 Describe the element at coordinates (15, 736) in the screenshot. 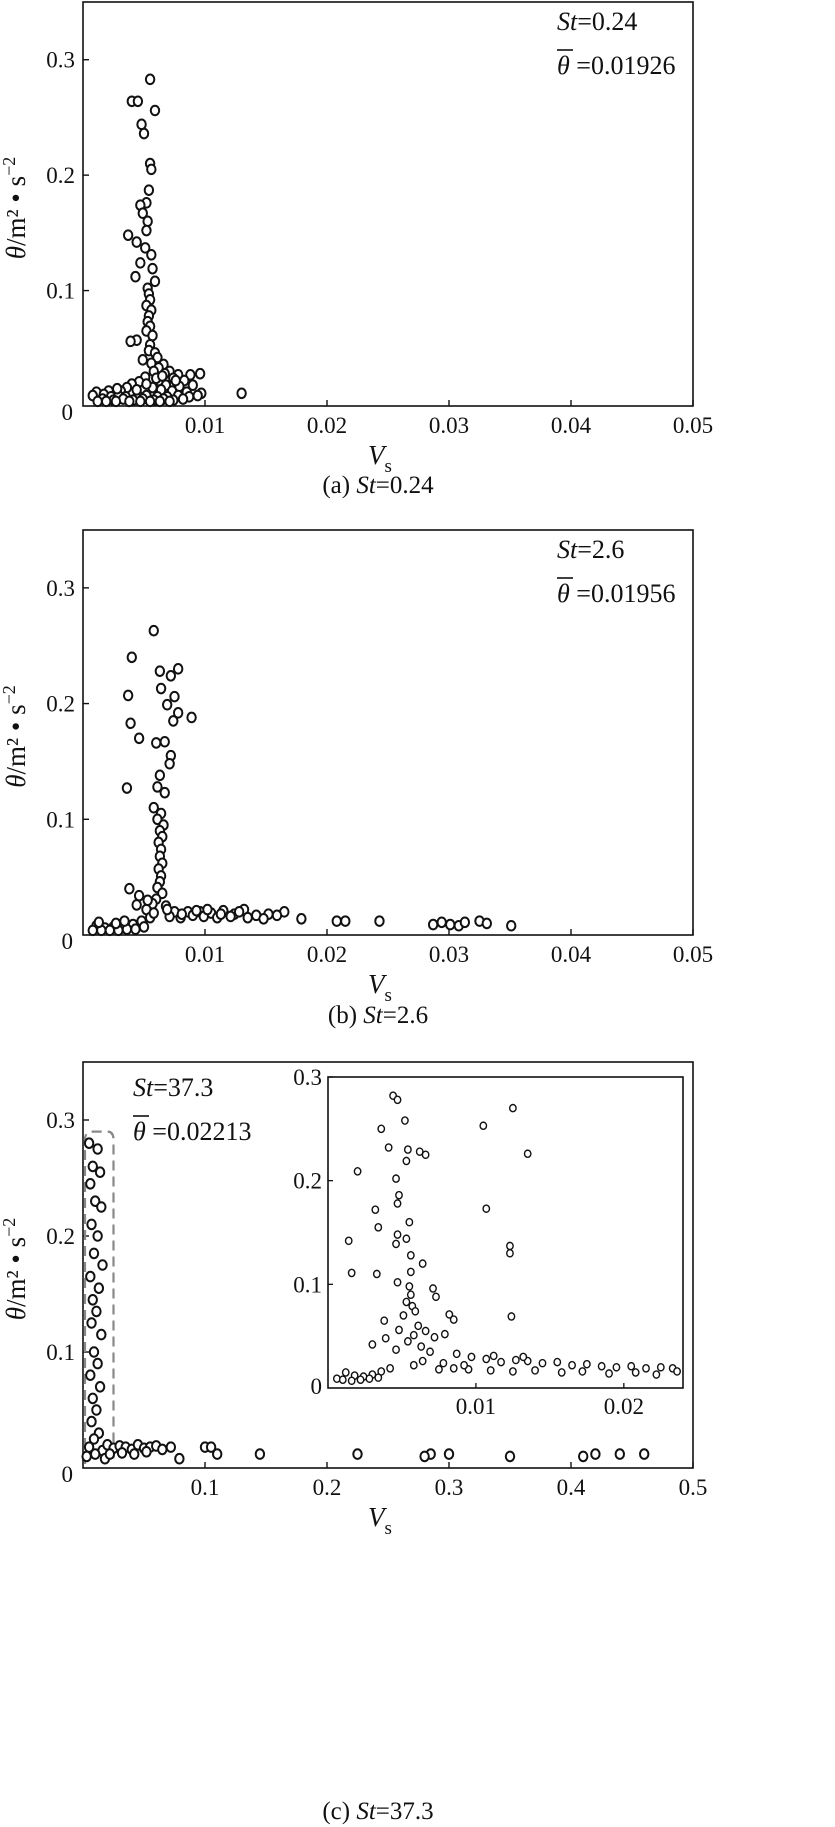

I see `y-axis-label: θ/m² • s−2` at that location.